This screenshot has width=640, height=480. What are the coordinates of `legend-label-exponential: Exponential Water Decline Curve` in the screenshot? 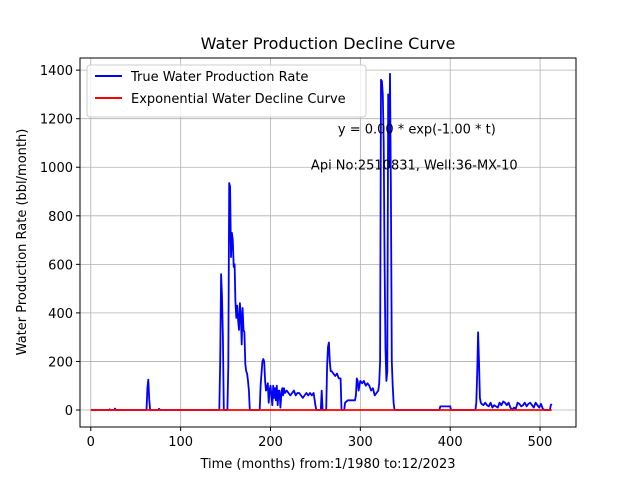 It's located at (238, 99).